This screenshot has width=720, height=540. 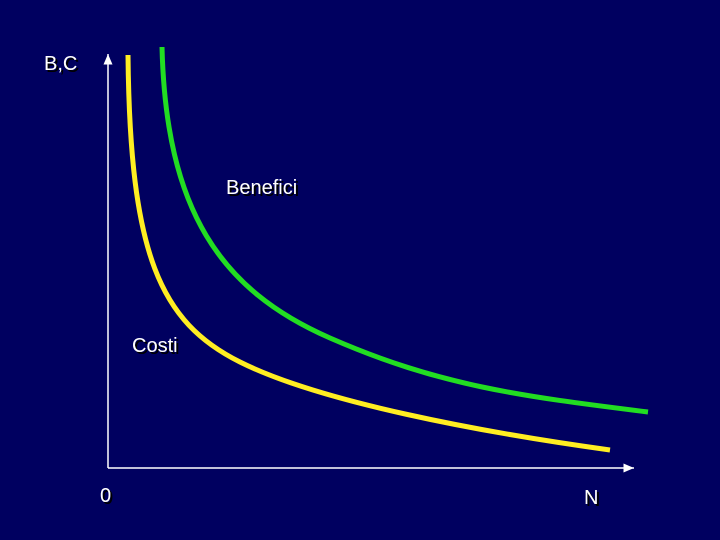 What do you see at coordinates (261, 188) in the screenshot?
I see `curve-label: Benefici` at bounding box center [261, 188].